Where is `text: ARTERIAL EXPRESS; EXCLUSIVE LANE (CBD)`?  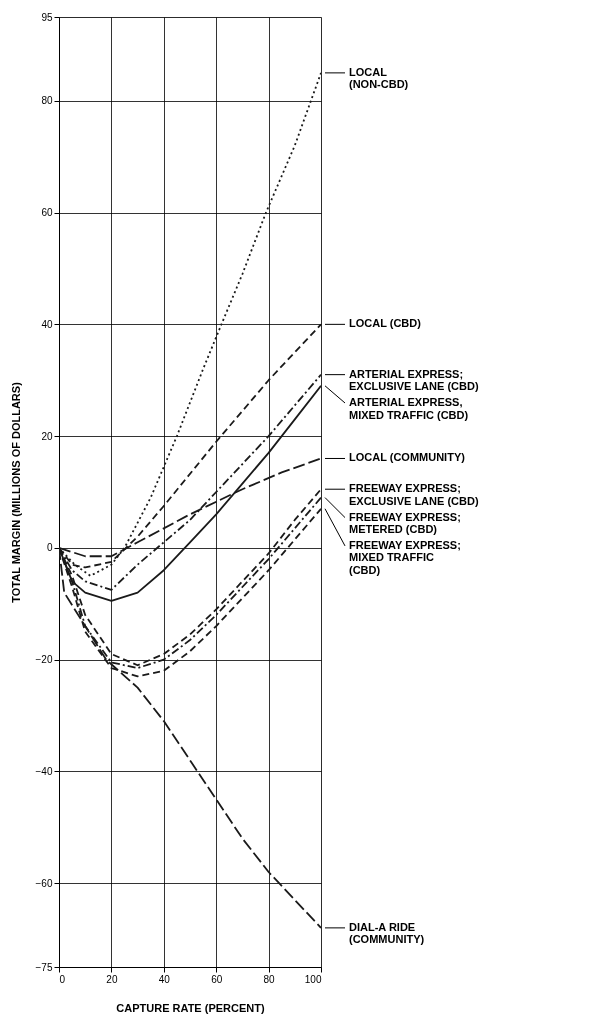 text: ARTERIAL EXPRESS; EXCLUSIVE LANE (CBD) is located at coordinates (414, 380).